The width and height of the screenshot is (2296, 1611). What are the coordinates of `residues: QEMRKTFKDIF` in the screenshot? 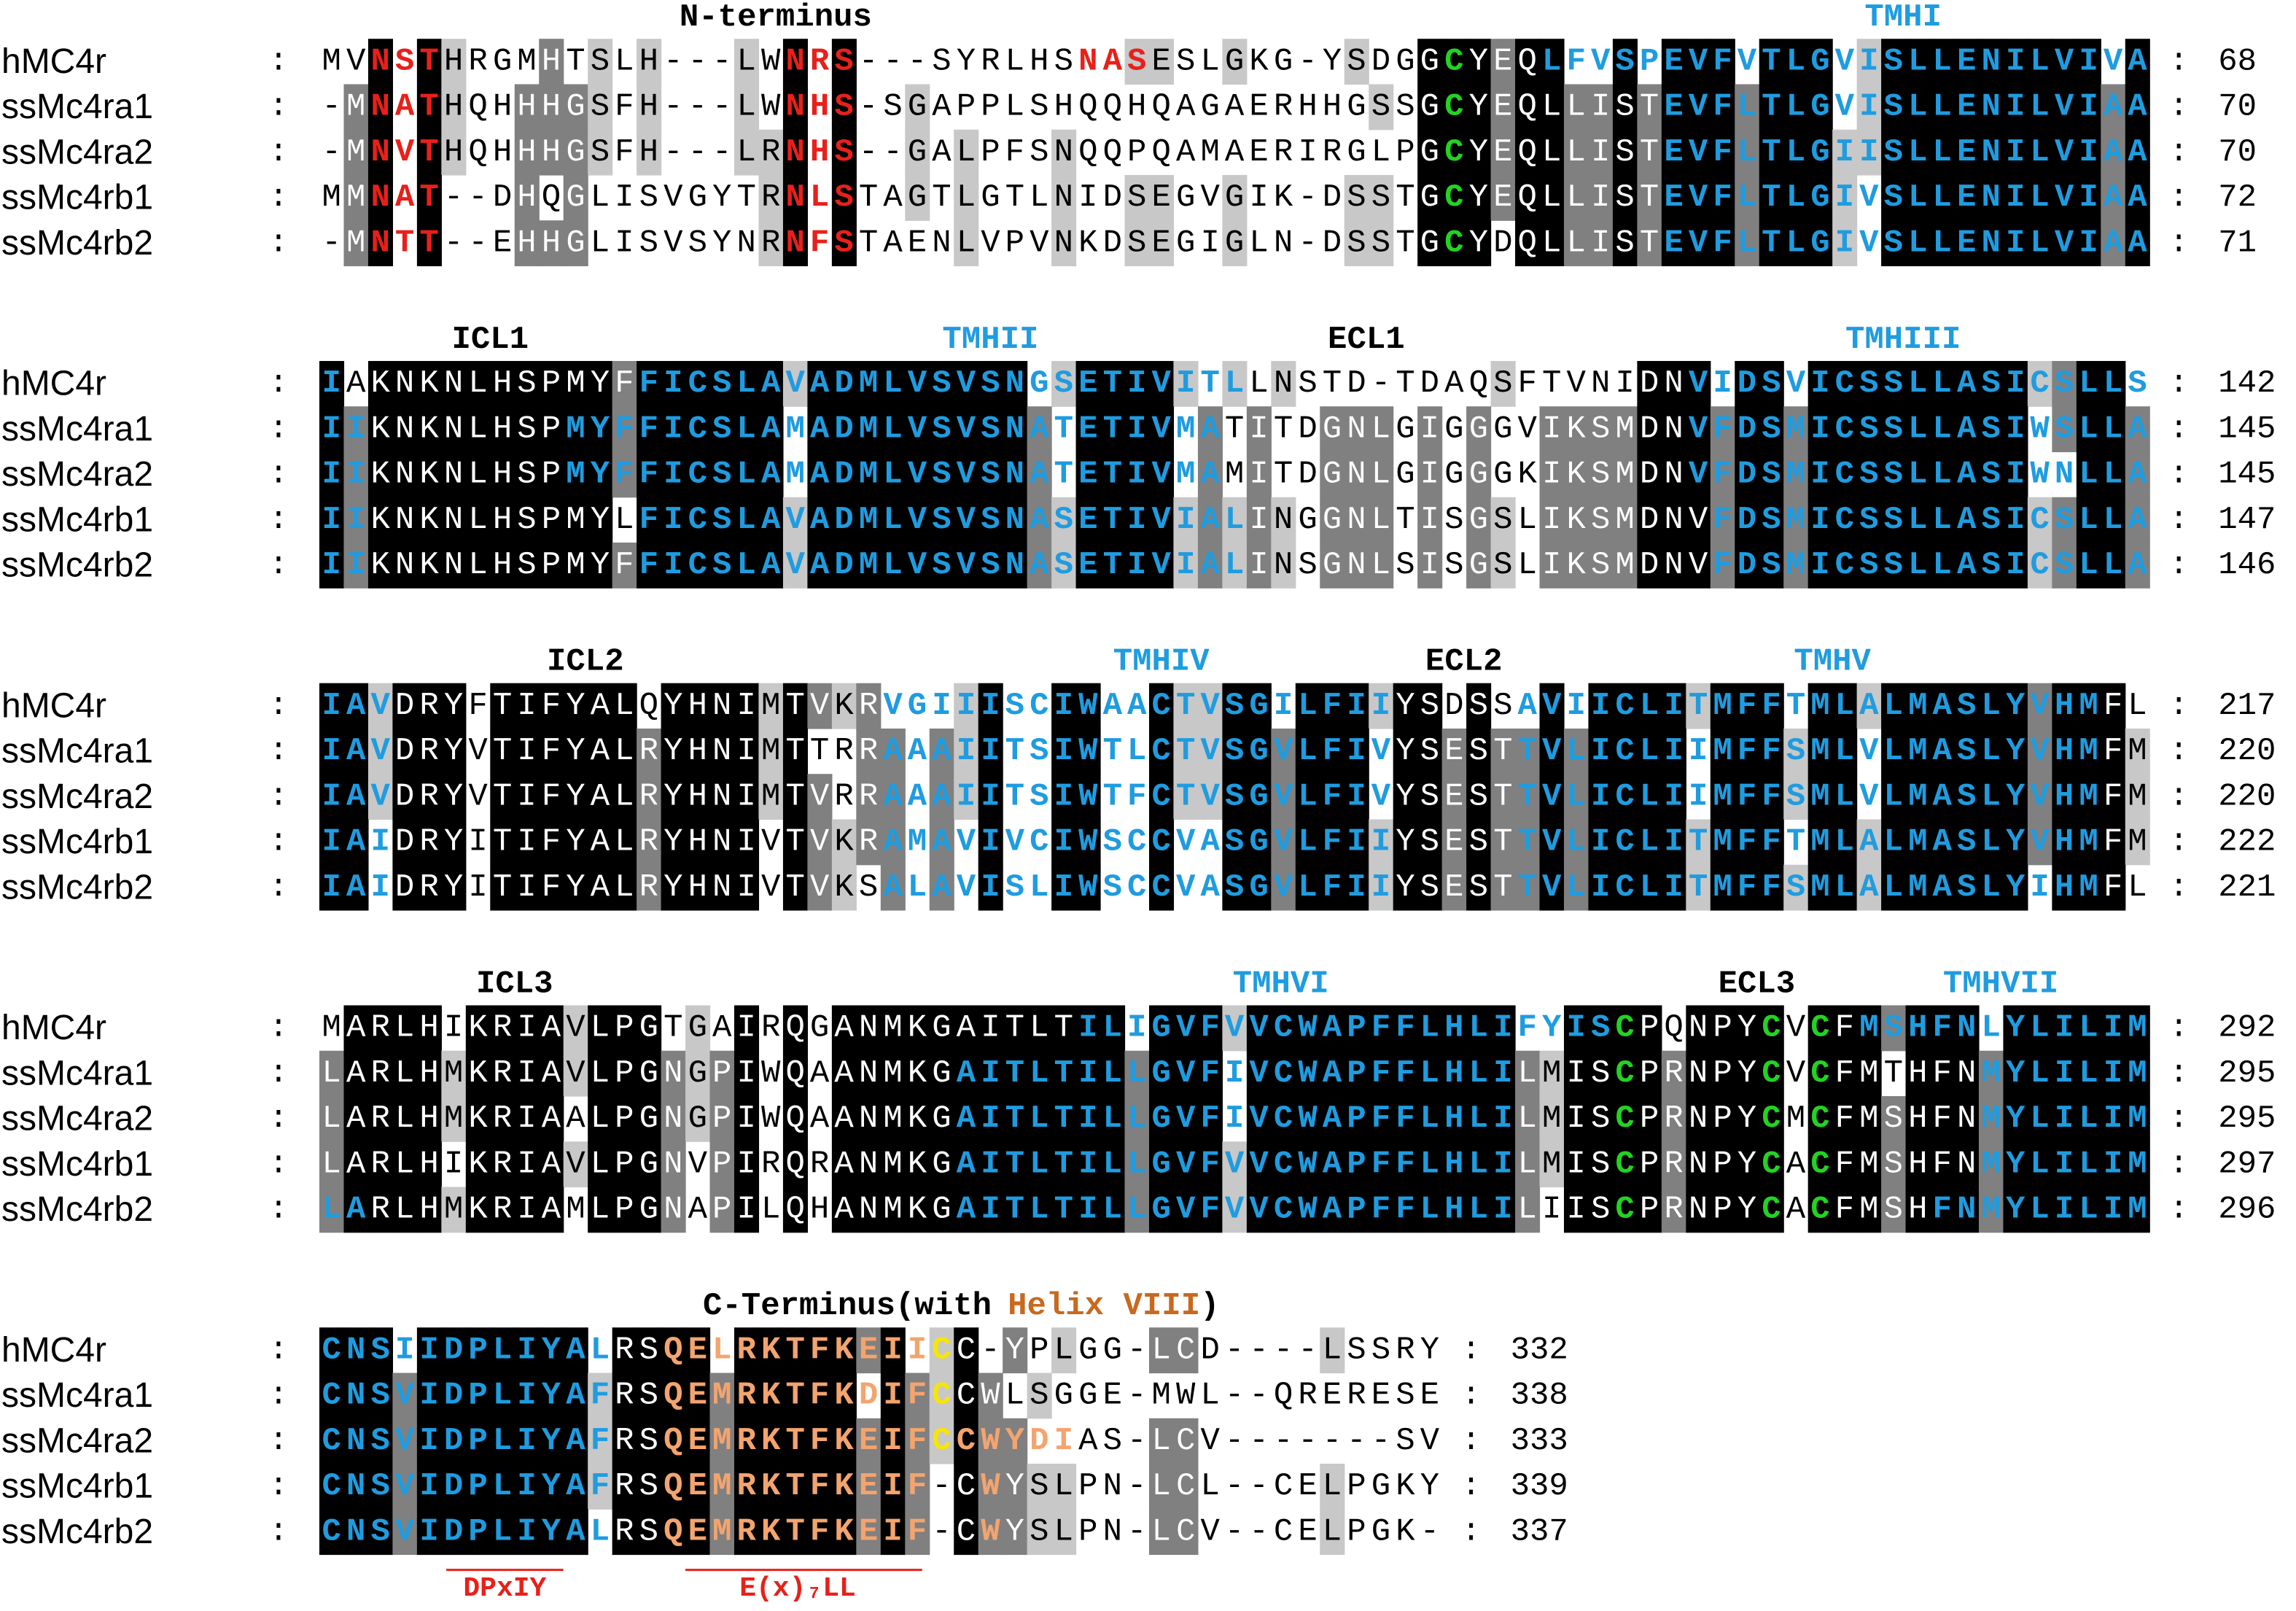 It's located at (795, 1396).